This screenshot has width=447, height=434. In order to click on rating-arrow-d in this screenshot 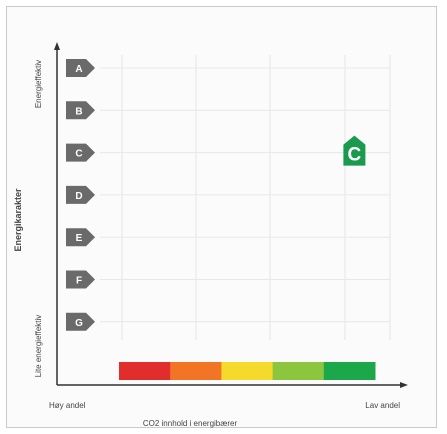, I will do `click(80, 194)`.